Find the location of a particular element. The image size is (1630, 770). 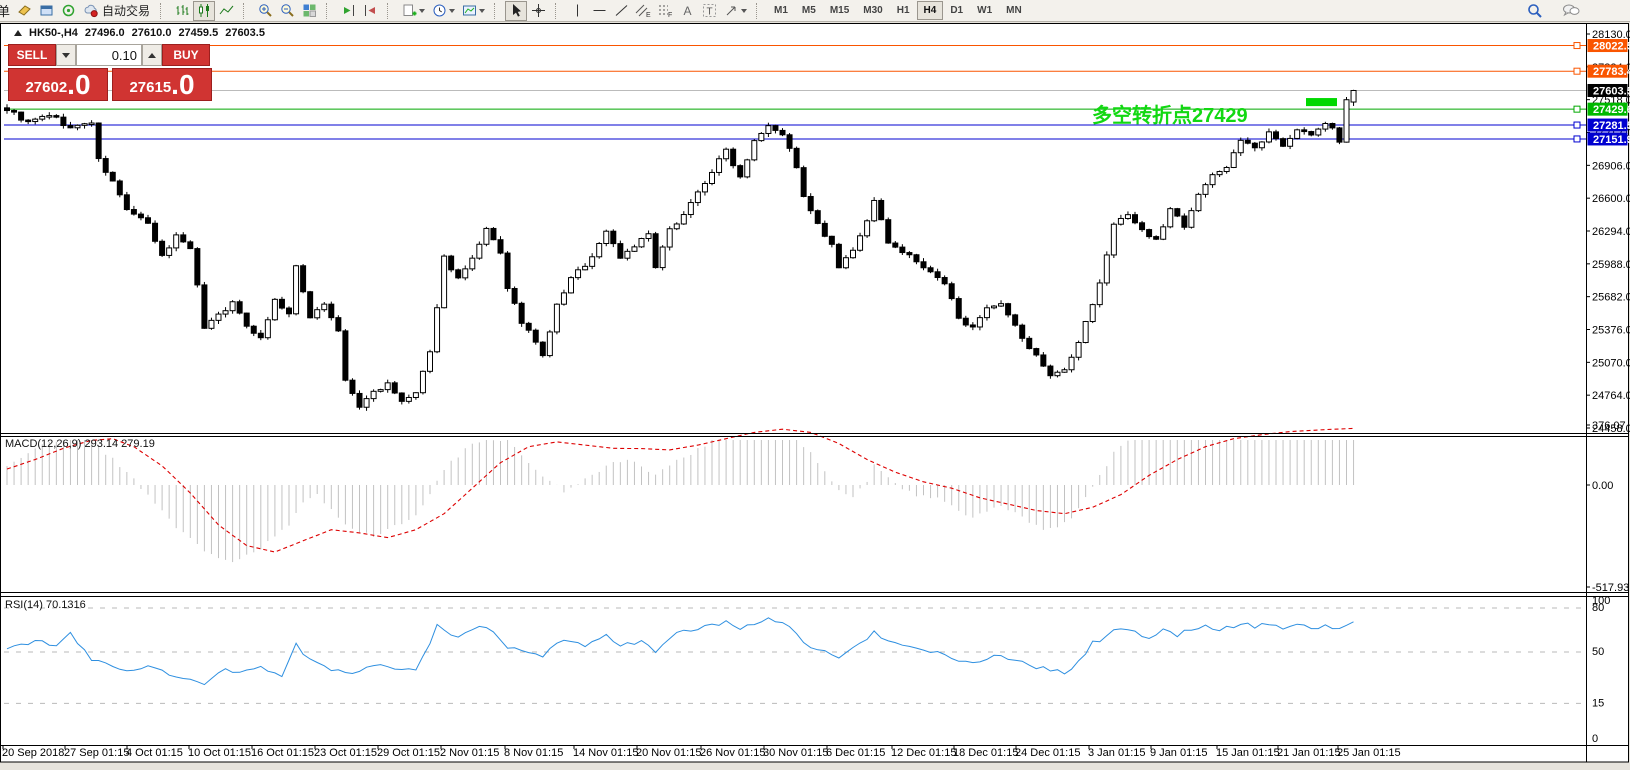

timeframe-M5: M5 is located at coordinates (808, 10).